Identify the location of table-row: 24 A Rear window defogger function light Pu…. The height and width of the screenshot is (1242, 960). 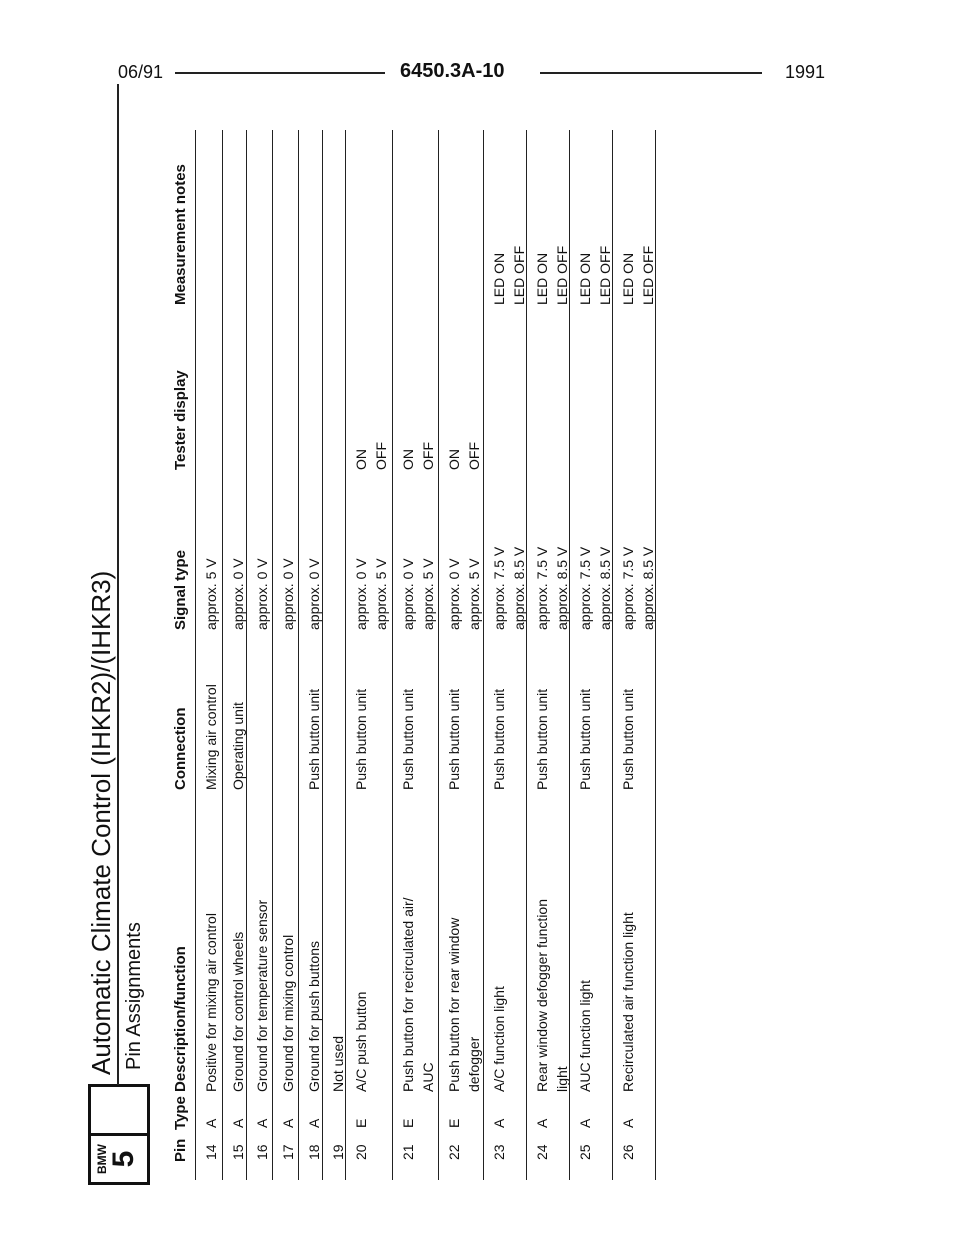
(548, 655).